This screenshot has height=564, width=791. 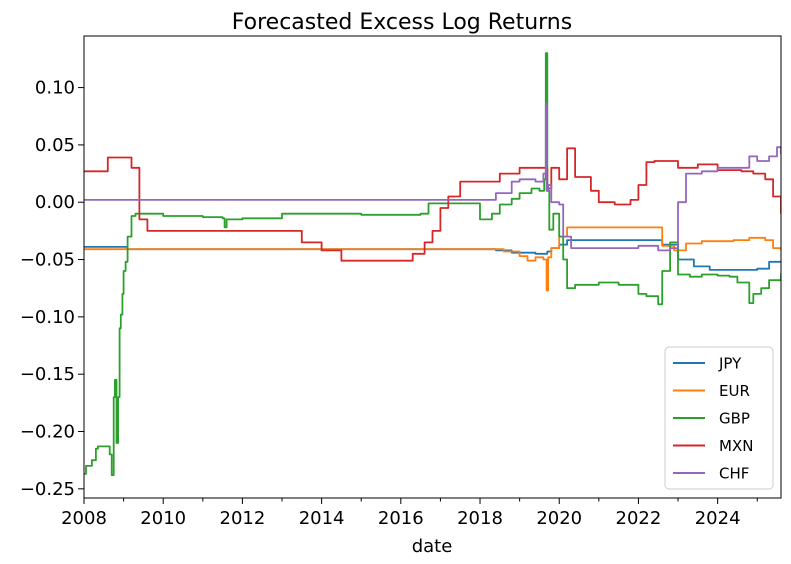 What do you see at coordinates (559, 518) in the screenshot?
I see `x-tick-label: 2020` at bounding box center [559, 518].